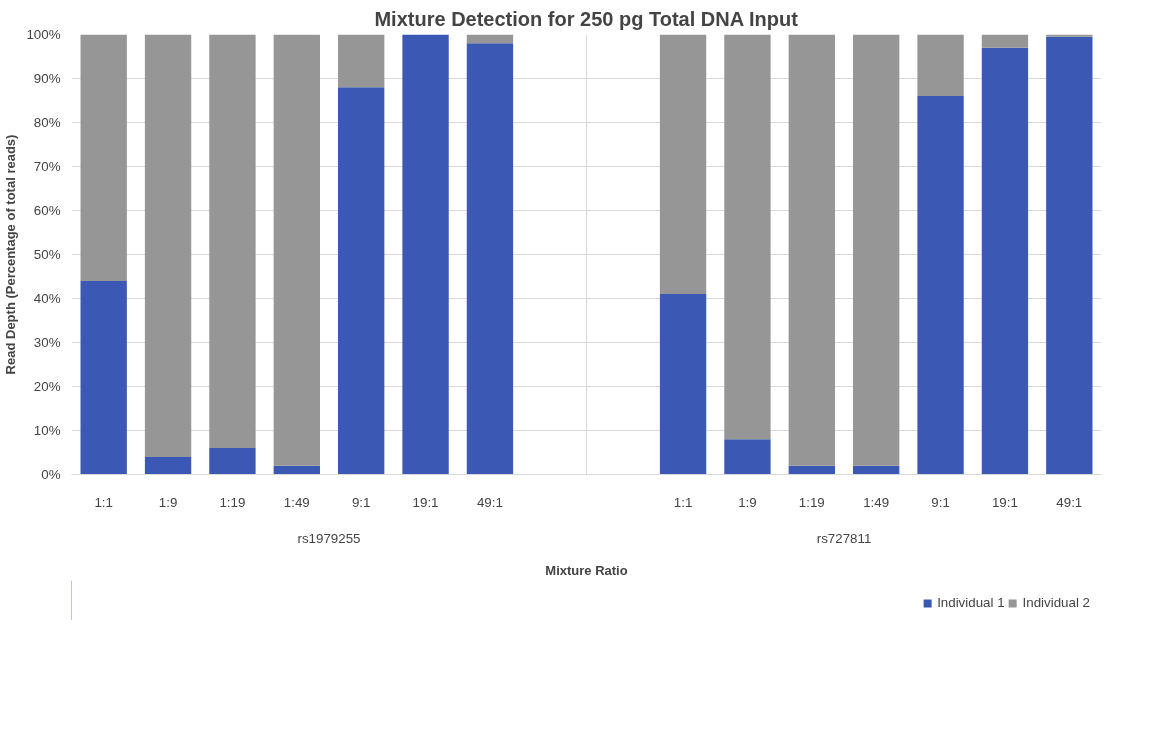 This screenshot has width=1155, height=753. I want to click on legend-label: Individual 1, so click(971, 602).